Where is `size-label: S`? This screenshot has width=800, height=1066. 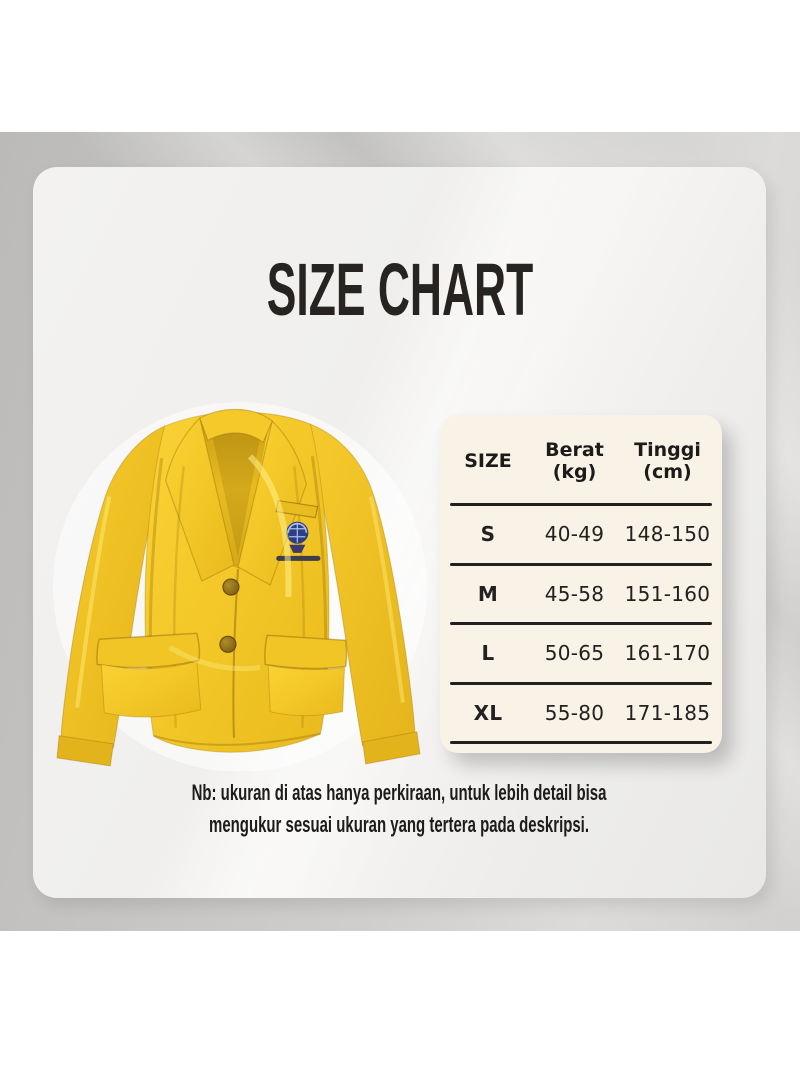
size-label: S is located at coordinates (488, 534).